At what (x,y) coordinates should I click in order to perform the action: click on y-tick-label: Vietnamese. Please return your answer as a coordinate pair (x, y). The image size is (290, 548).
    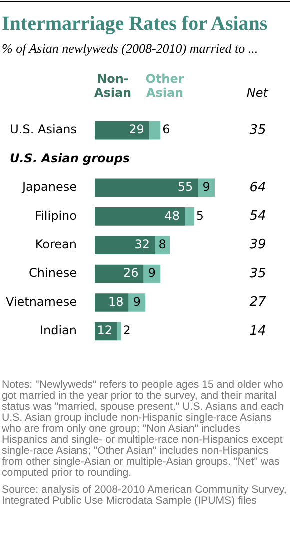
    Looking at the image, I should click on (41, 301).